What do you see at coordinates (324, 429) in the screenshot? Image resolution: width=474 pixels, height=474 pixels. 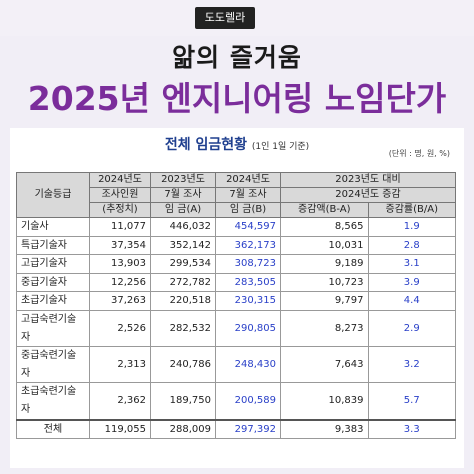 I see `diff-cell: 9,383` at bounding box center [324, 429].